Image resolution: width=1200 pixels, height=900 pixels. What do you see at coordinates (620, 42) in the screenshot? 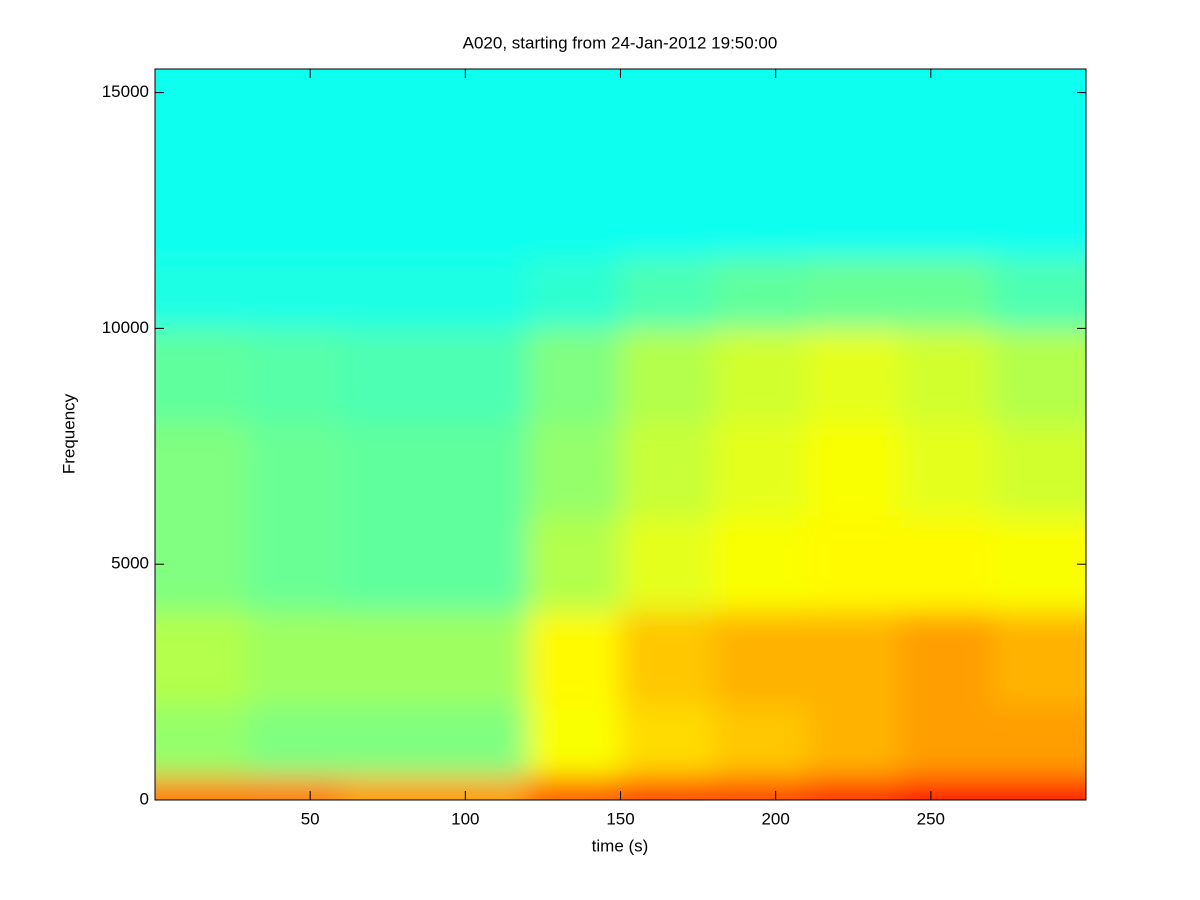
I see `chart-title: A020, starting from 24-Jan-2012 19:50:00` at bounding box center [620, 42].